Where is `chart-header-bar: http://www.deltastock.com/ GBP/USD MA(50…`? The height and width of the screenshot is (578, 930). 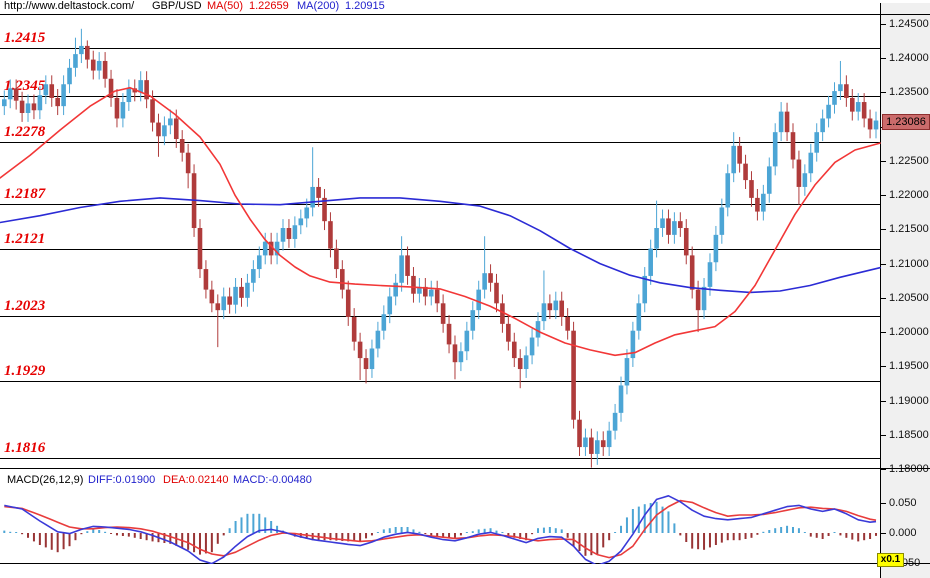
chart-header-bar: http://www.deltastock.com/ GBP/USD MA(50… is located at coordinates (465, 7).